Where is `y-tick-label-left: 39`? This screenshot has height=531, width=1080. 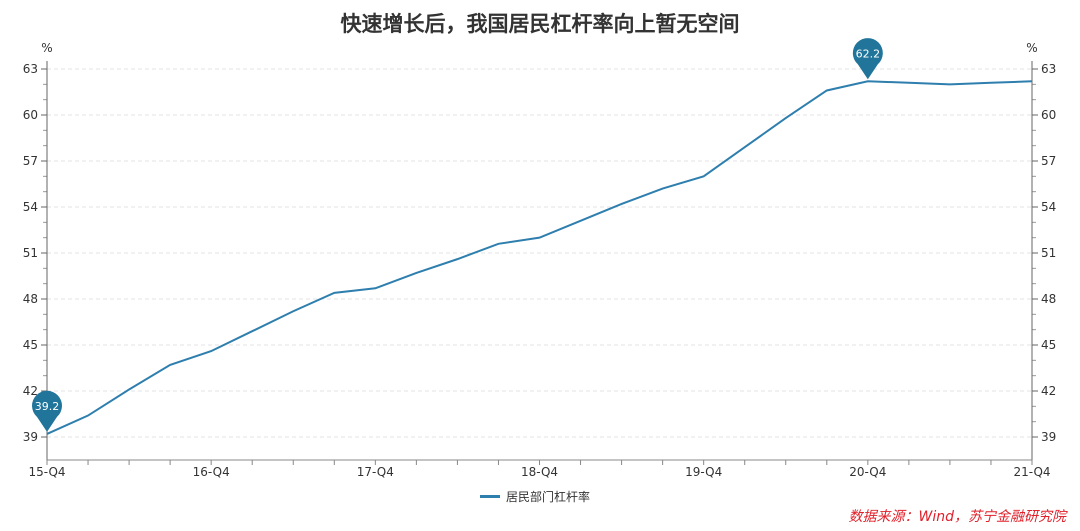
y-tick-label-left: 39 is located at coordinates (30, 437).